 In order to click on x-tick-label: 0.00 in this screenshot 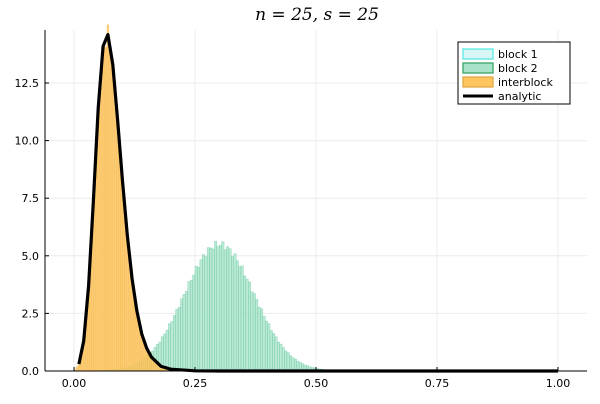, I will do `click(74, 383)`.